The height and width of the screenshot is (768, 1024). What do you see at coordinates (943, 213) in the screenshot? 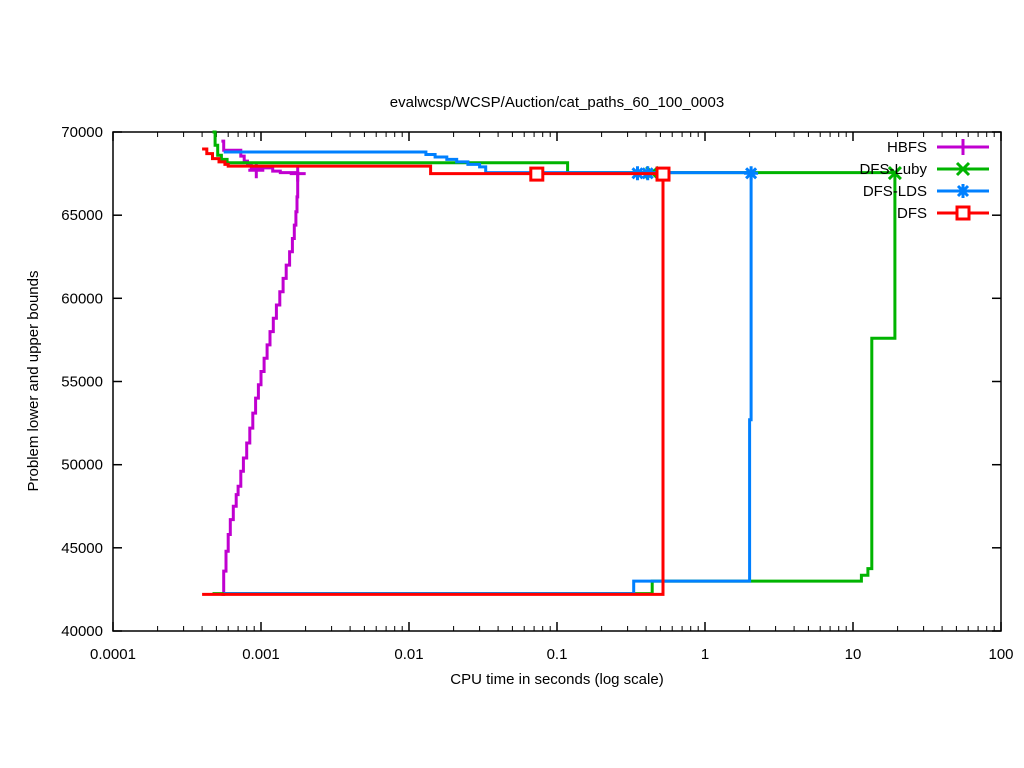
I see `legend-row-DFS: DFS` at bounding box center [943, 213].